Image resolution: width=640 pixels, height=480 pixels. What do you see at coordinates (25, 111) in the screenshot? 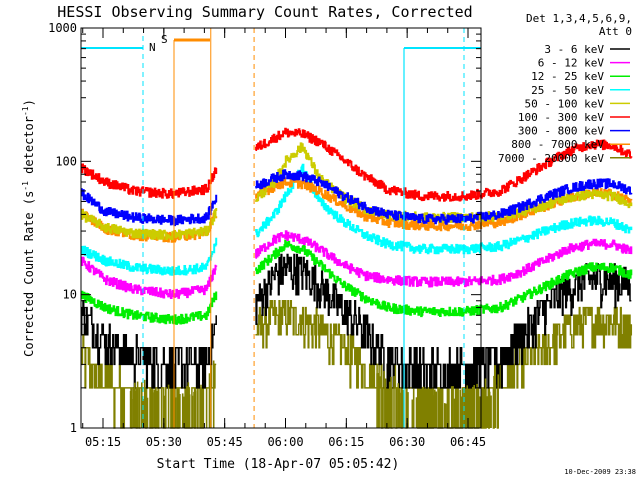
I see `y-axis-label-sup2: -1` at bounding box center [25, 111].